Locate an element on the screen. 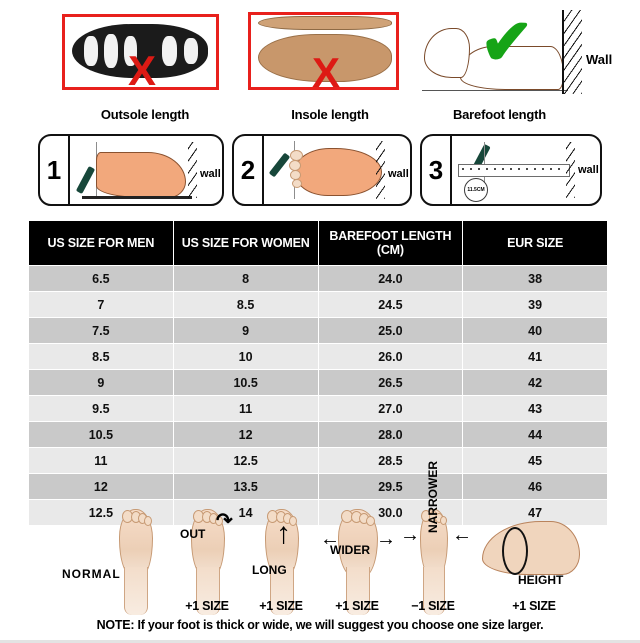 The image size is (640, 643). table-row: 9 10.5 26.5 42 is located at coordinates (318, 382).